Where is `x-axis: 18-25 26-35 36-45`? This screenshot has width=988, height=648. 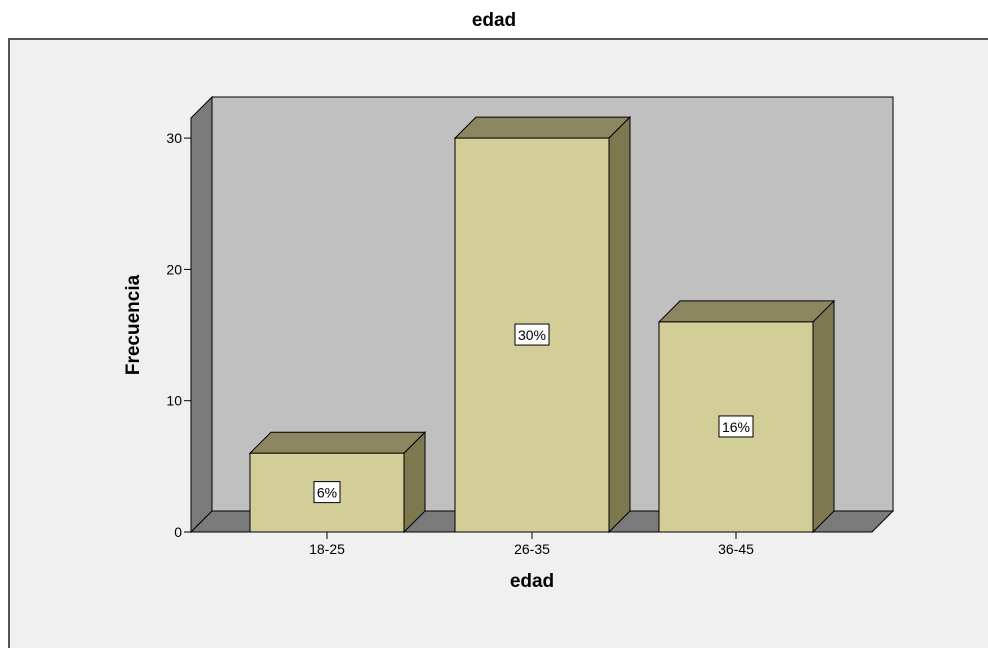 x-axis: 18-25 26-35 36-45 is located at coordinates (531, 544).